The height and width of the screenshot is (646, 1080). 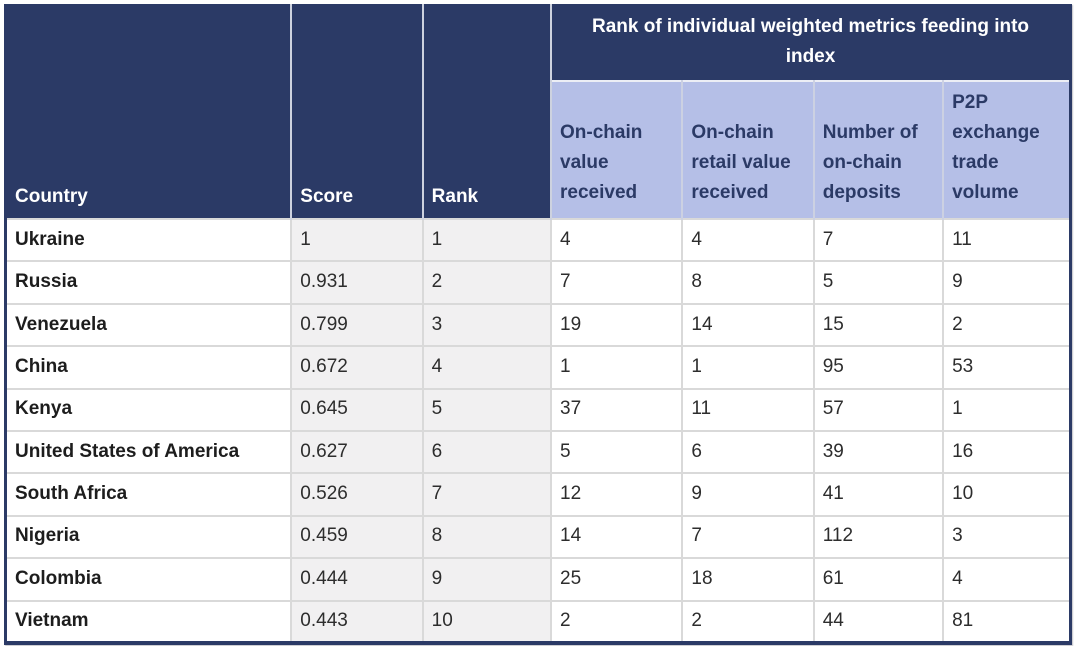 What do you see at coordinates (617, 579) in the screenshot?
I see `metric-cell: 25` at bounding box center [617, 579].